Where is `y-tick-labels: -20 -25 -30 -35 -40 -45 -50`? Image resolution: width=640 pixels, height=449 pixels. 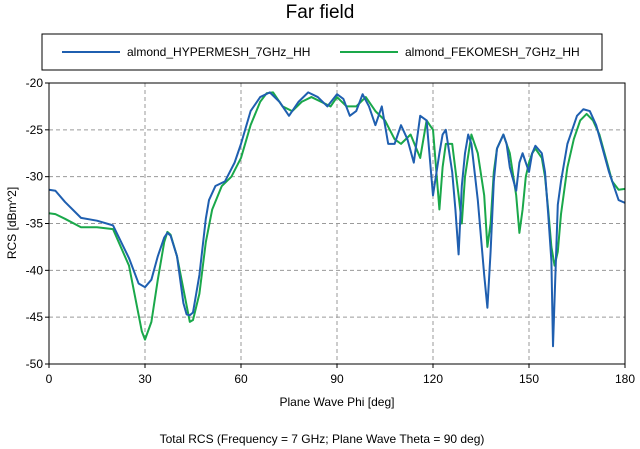 y-tick-labels: -20 -25 -30 -35 -40 -45 -50 is located at coordinates (37, 223).